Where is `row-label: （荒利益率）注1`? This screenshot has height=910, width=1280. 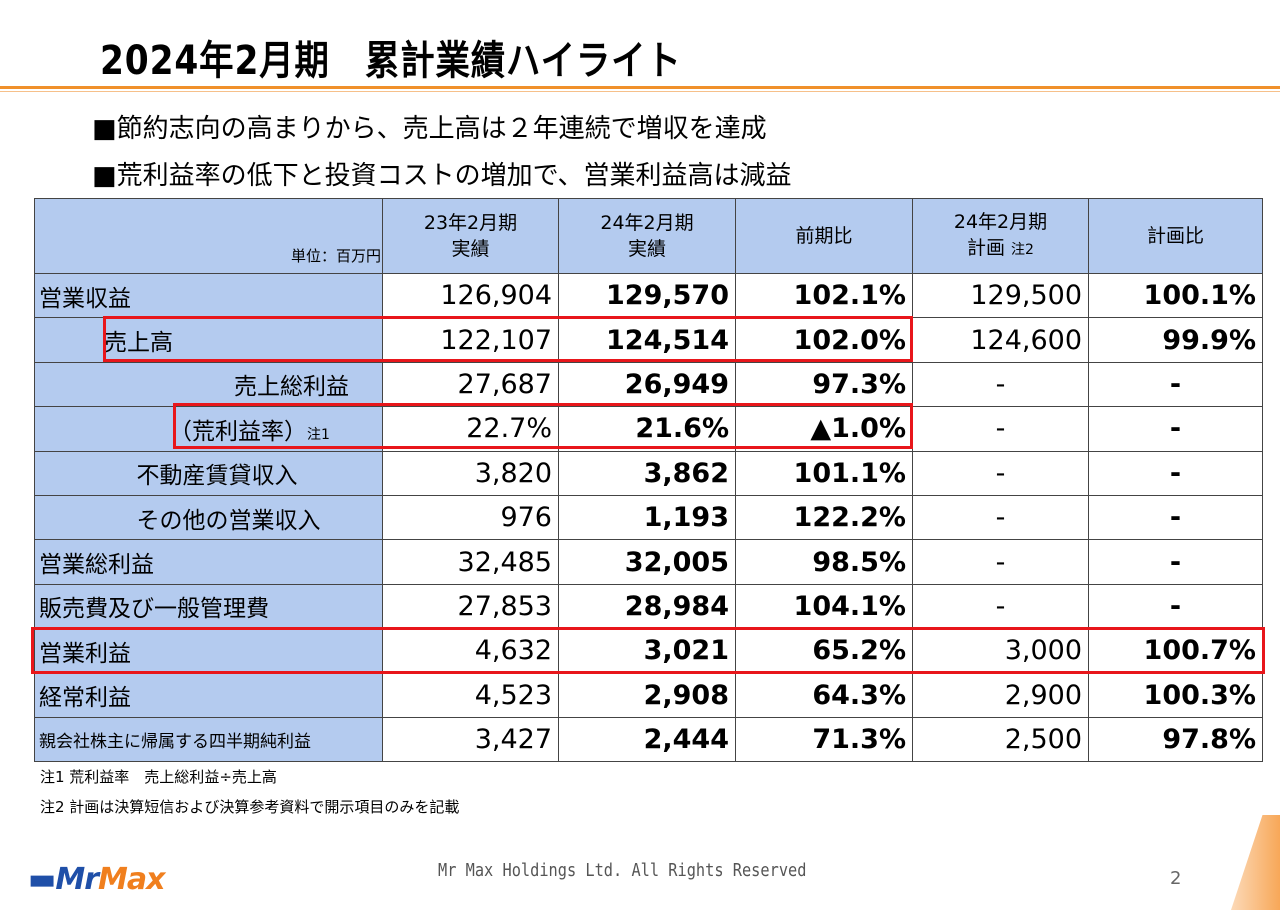 row-label: （荒利益率）注1 is located at coordinates (208, 429).